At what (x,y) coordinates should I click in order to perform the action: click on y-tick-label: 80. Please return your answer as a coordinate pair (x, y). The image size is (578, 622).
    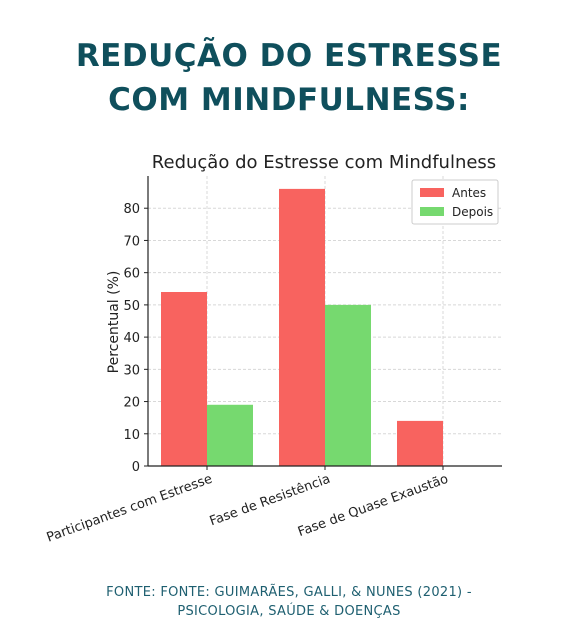
    Looking at the image, I should click on (131, 209).